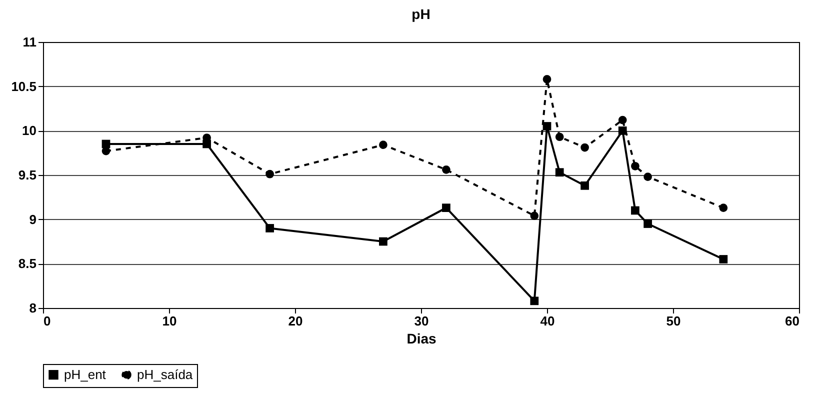 The width and height of the screenshot is (818, 403). What do you see at coordinates (421, 321) in the screenshot?
I see `x-tick-label: 30` at bounding box center [421, 321].